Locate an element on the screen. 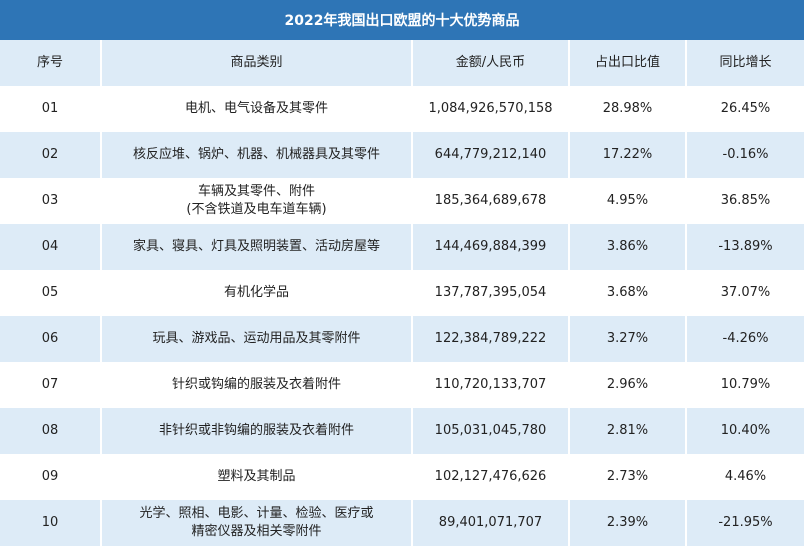 The height and width of the screenshot is (547, 804). cell-growth: 10.79% is located at coordinates (744, 385).